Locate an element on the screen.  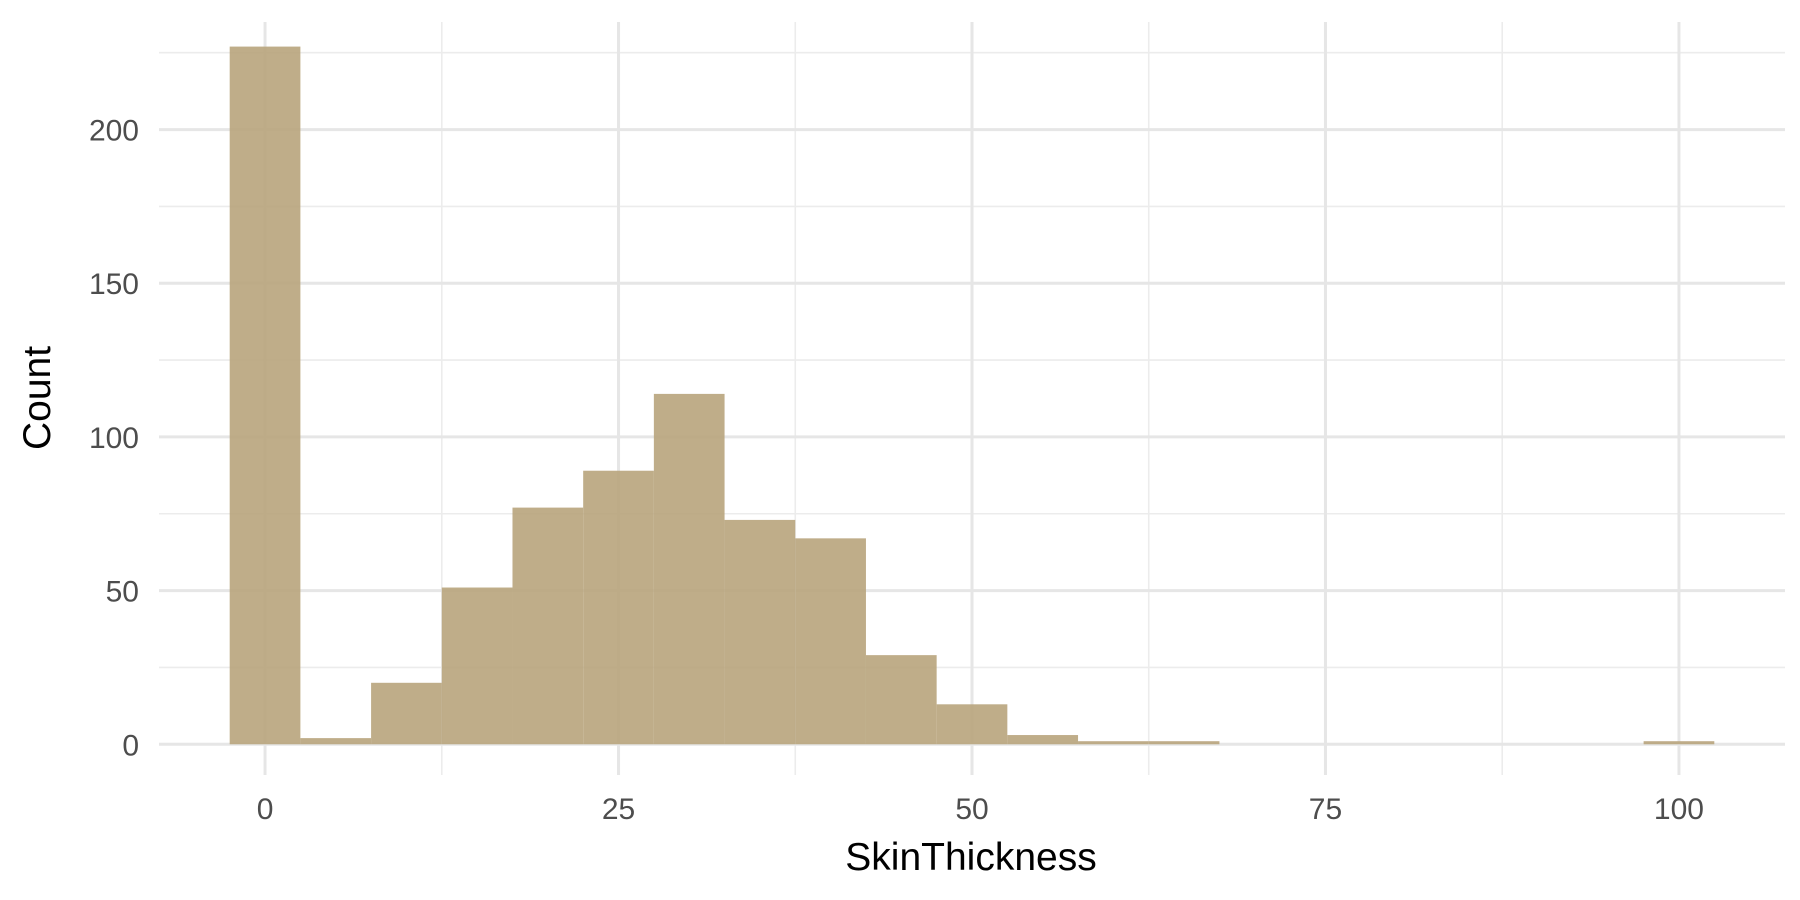
y-tick-label: 100 is located at coordinates (114, 438).